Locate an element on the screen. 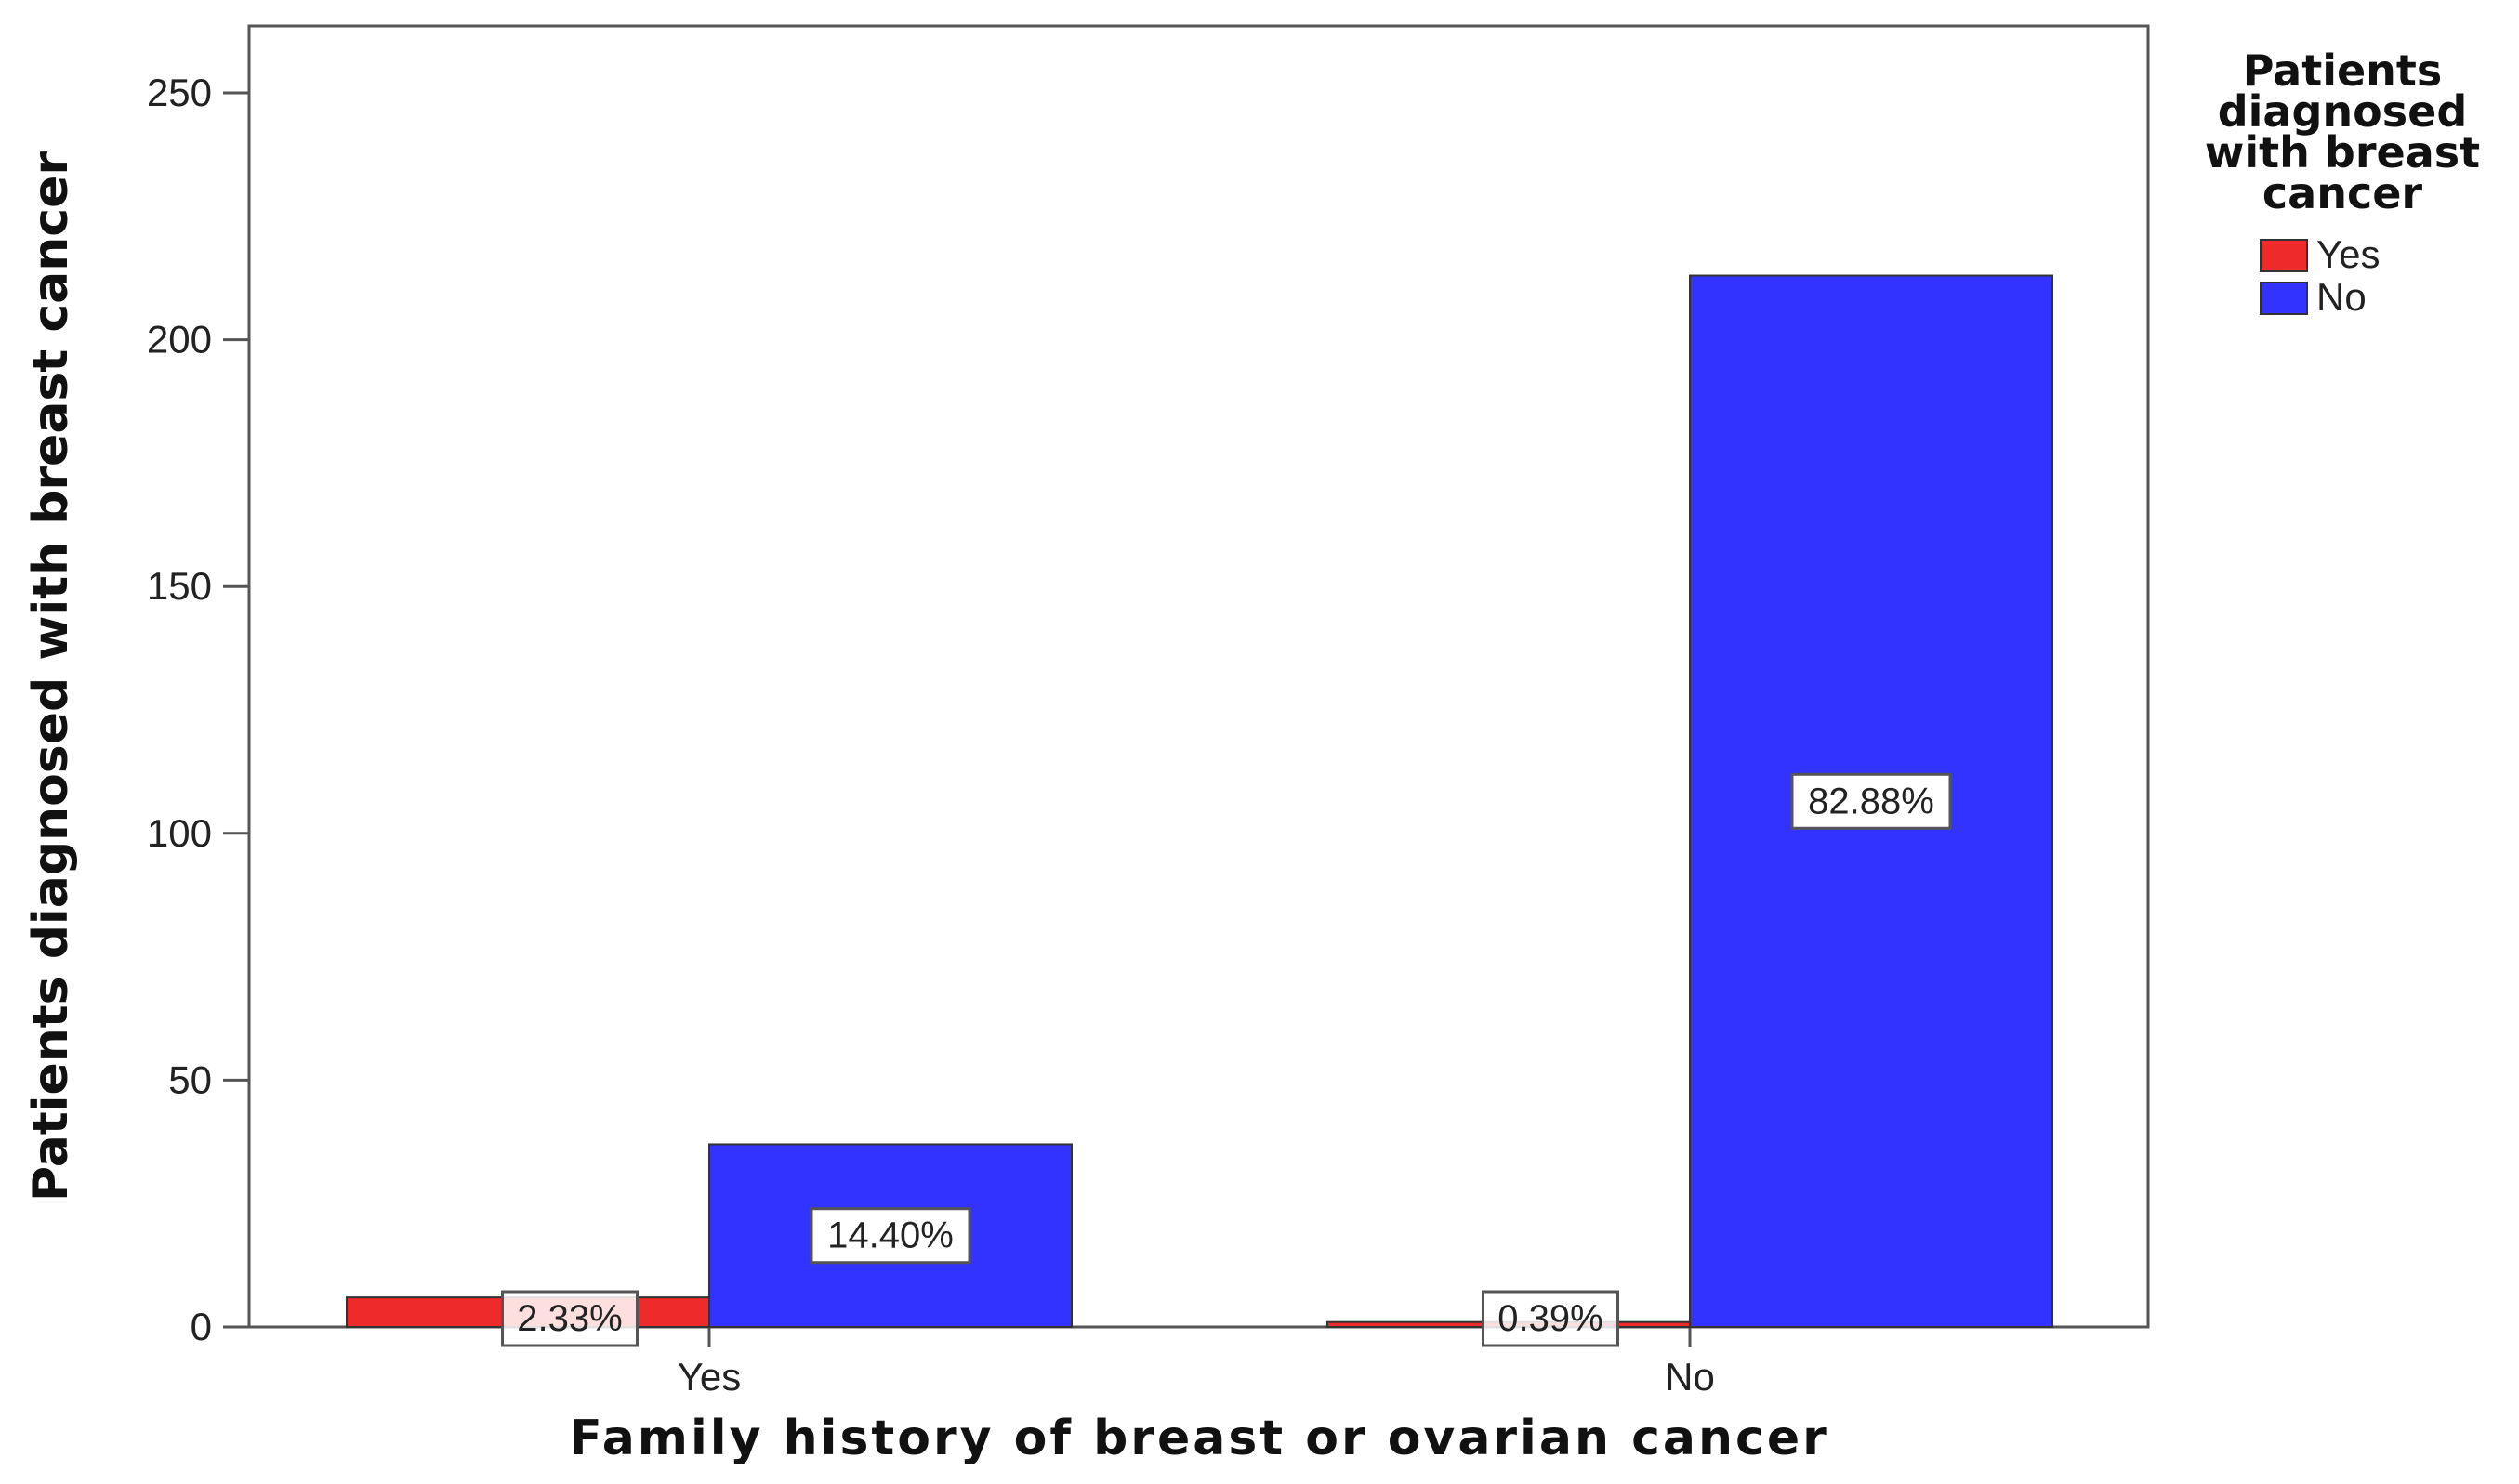 This screenshot has width=2519, height=1484. y-tick-label: 100 is located at coordinates (179, 833).